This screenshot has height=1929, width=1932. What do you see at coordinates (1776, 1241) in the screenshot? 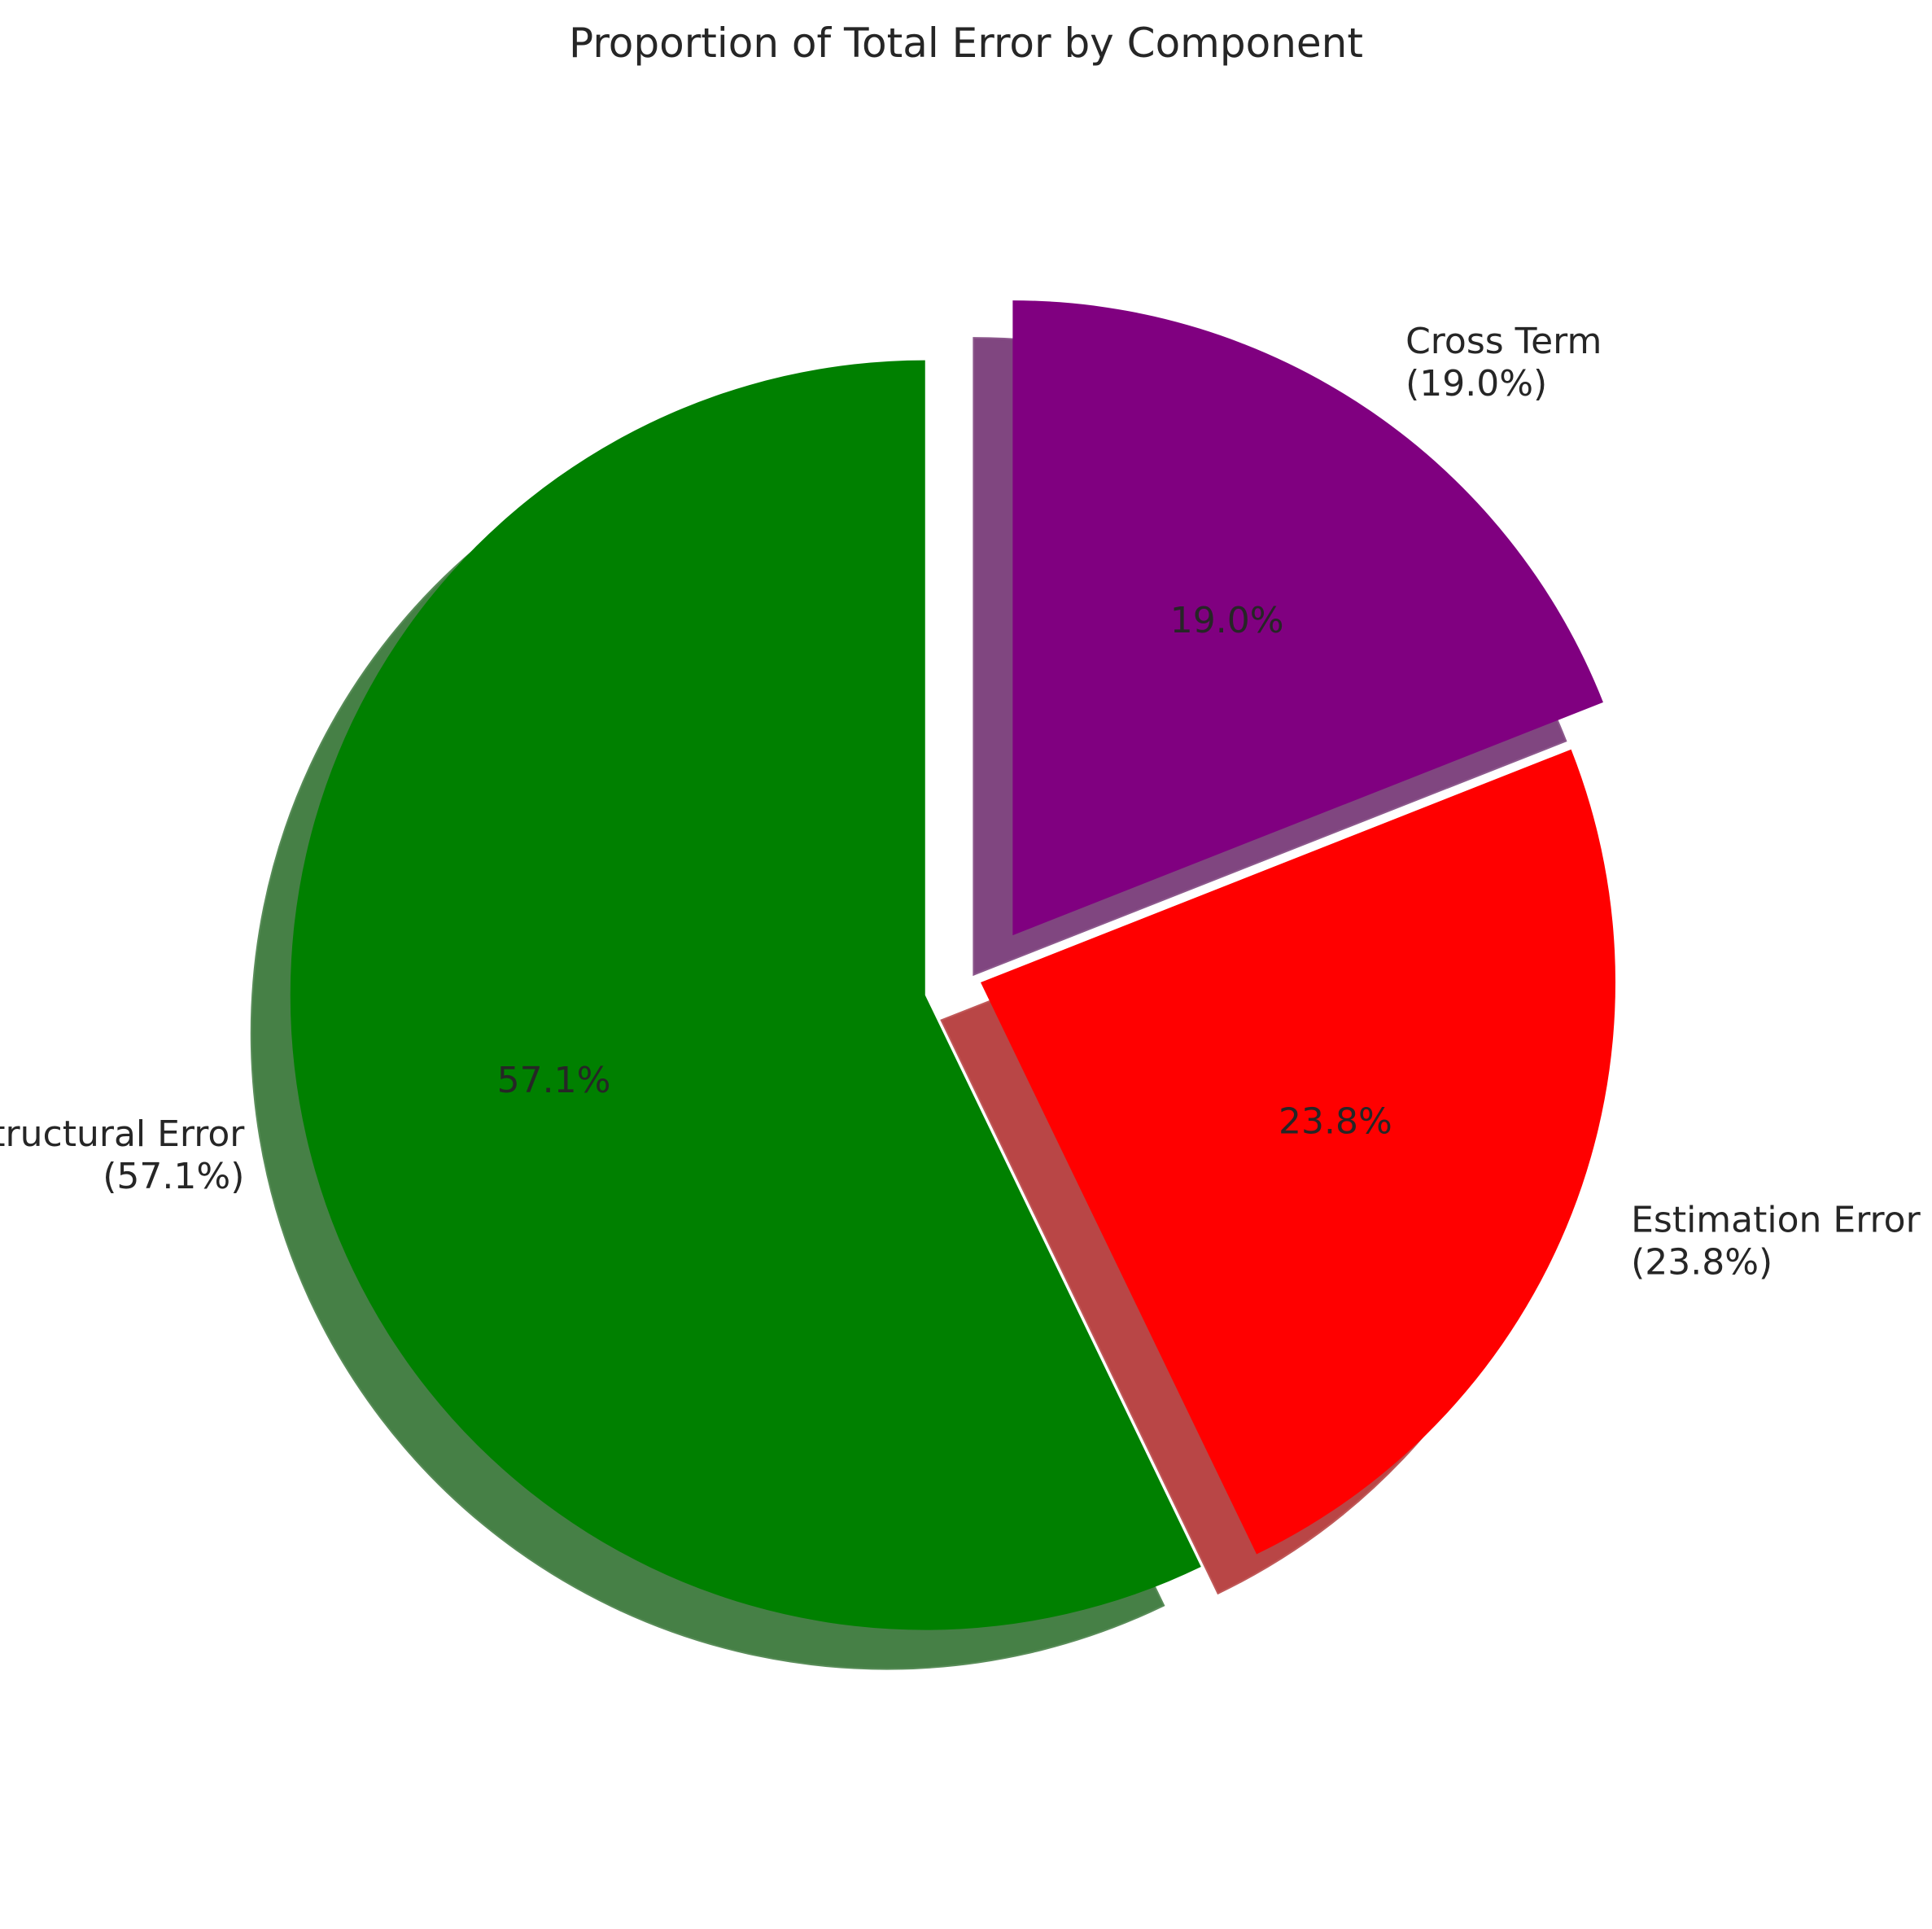
I see `slice-outer-label: Estimation Error (23.8%)` at bounding box center [1776, 1241].